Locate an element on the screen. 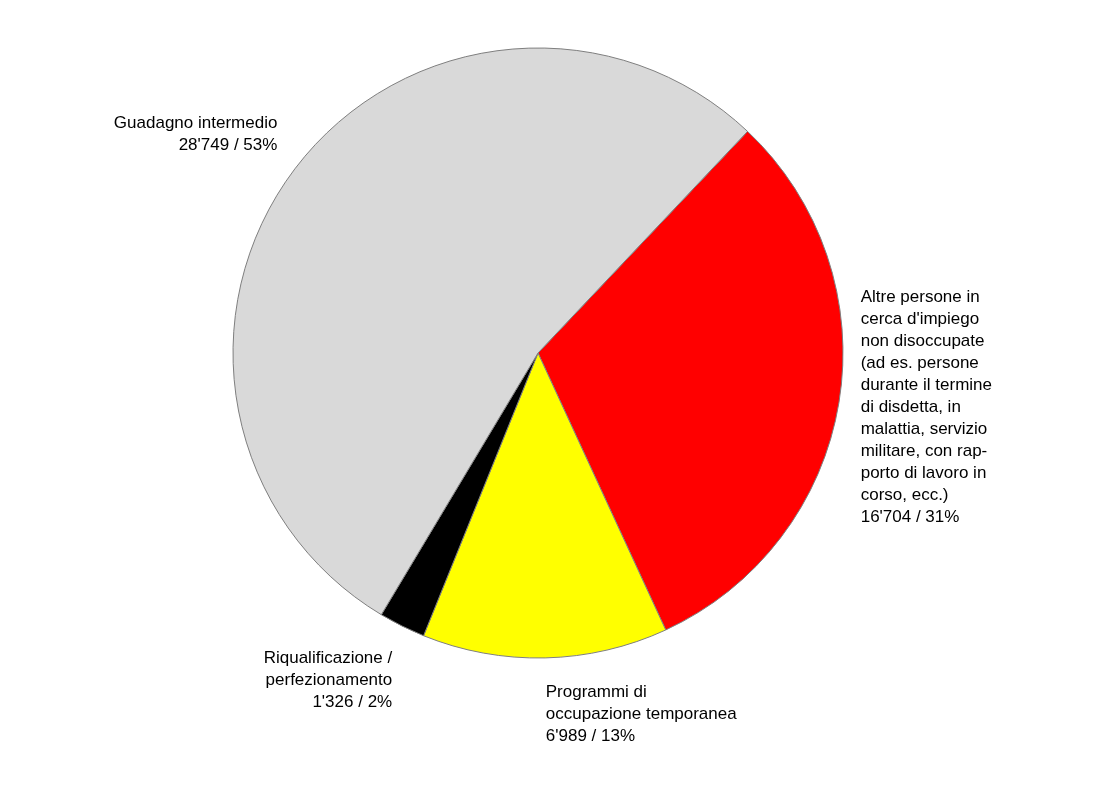 This screenshot has height=794, width=1114. slice-label: Programmi di occupazione temporanea is located at coordinates (641, 702).